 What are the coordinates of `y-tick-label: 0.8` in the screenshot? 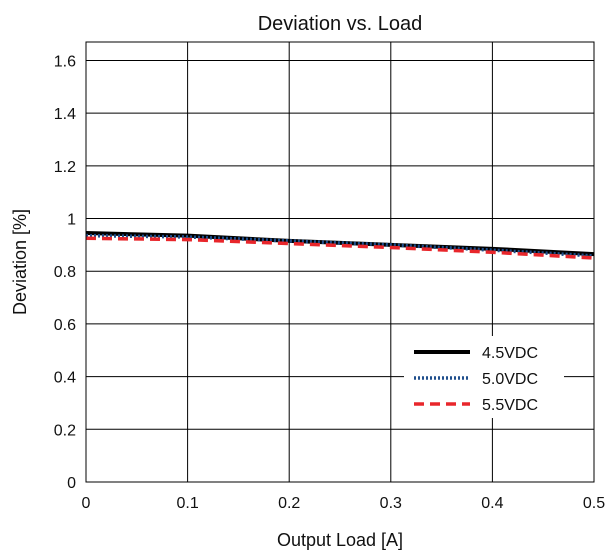 It's located at (65, 272).